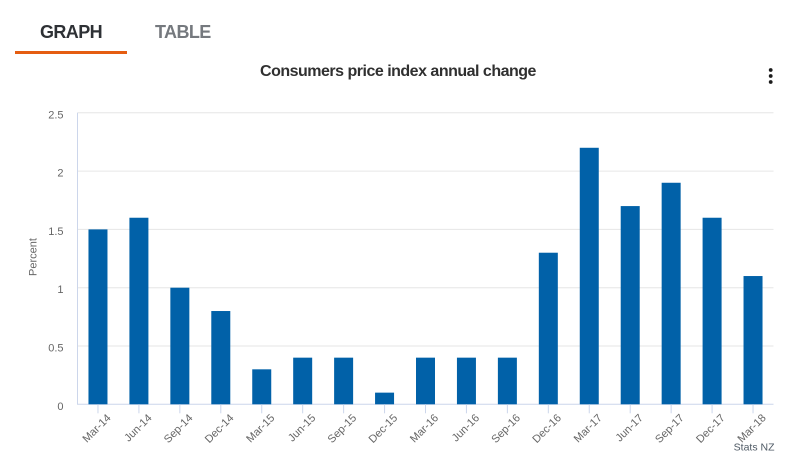  Describe the element at coordinates (302, 428) in the screenshot. I see `svg-text: Jun-15` at that location.